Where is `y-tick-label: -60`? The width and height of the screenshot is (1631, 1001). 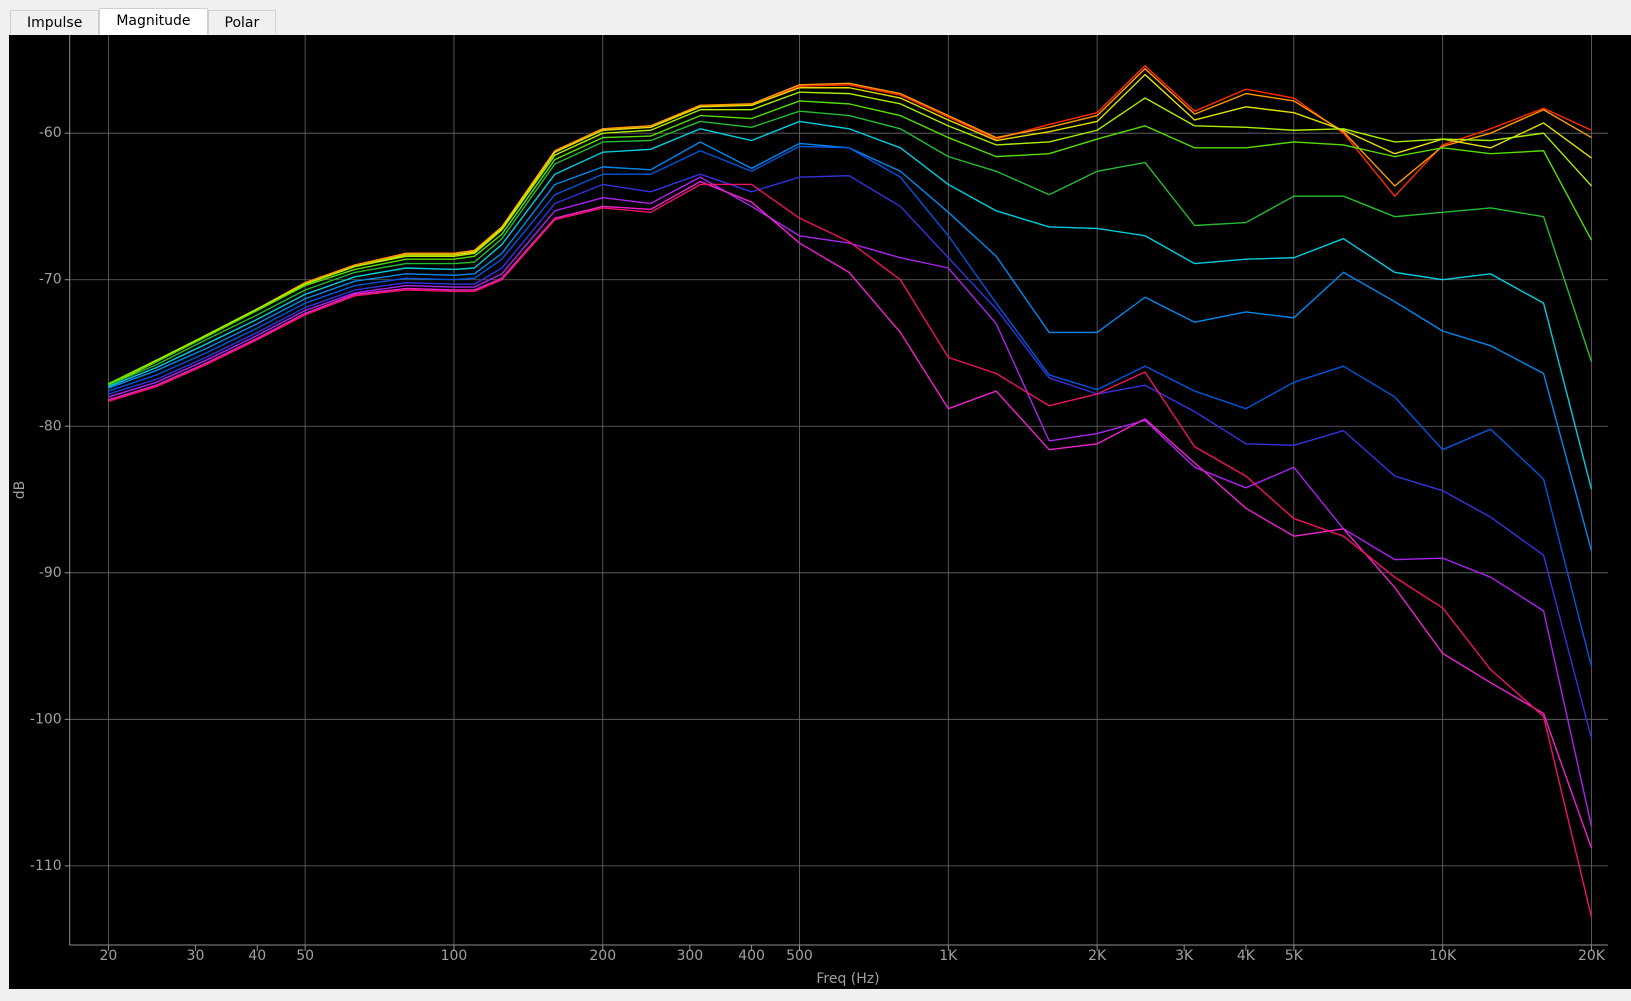
y-tick-label: -60 is located at coordinates (50, 133).